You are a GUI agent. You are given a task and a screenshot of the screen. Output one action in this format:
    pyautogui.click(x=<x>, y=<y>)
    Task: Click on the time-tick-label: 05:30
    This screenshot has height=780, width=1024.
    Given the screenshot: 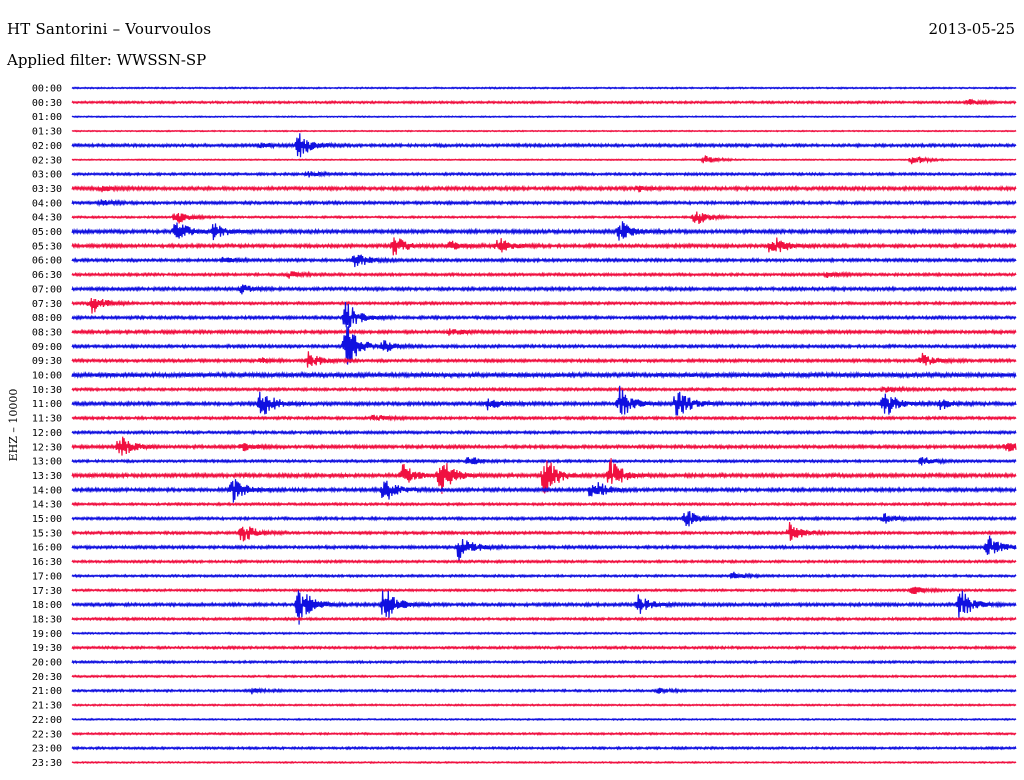 What is the action you would take?
    pyautogui.click(x=47, y=246)
    